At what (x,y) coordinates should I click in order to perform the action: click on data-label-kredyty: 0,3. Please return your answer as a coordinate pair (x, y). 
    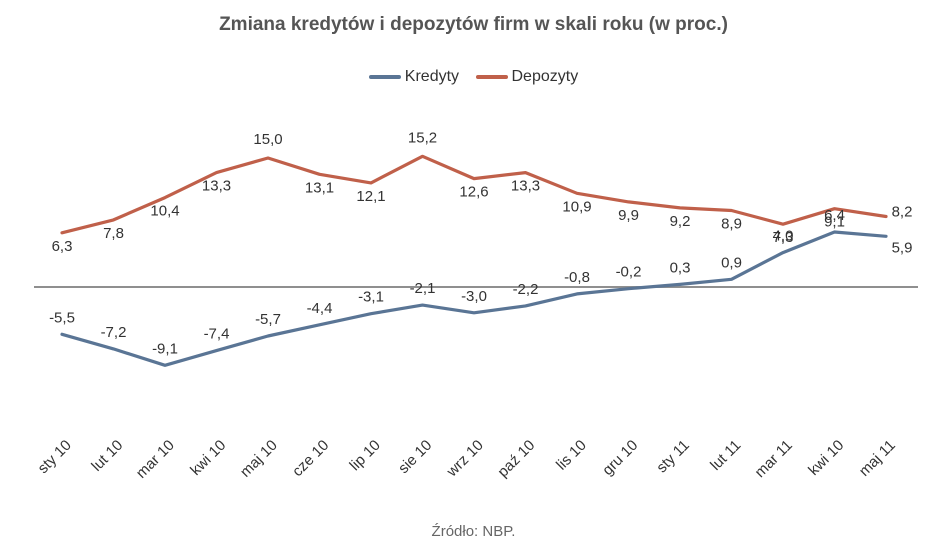
    Looking at the image, I should click on (680, 267).